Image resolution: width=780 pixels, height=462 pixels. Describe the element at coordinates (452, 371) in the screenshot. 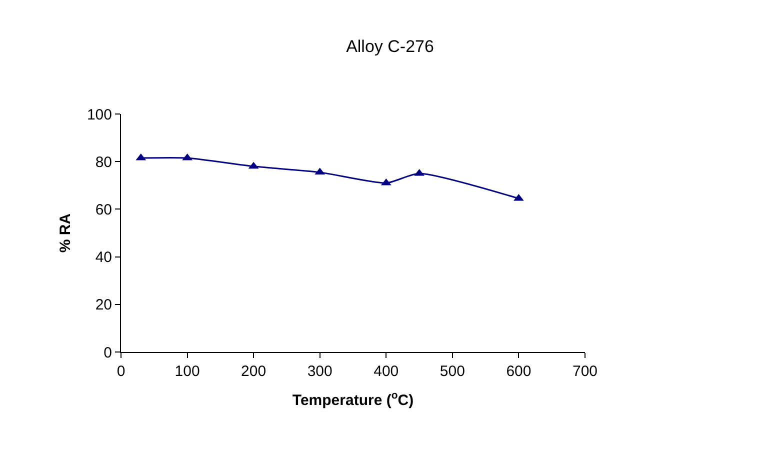

I see `x-tick-label: 500` at that location.